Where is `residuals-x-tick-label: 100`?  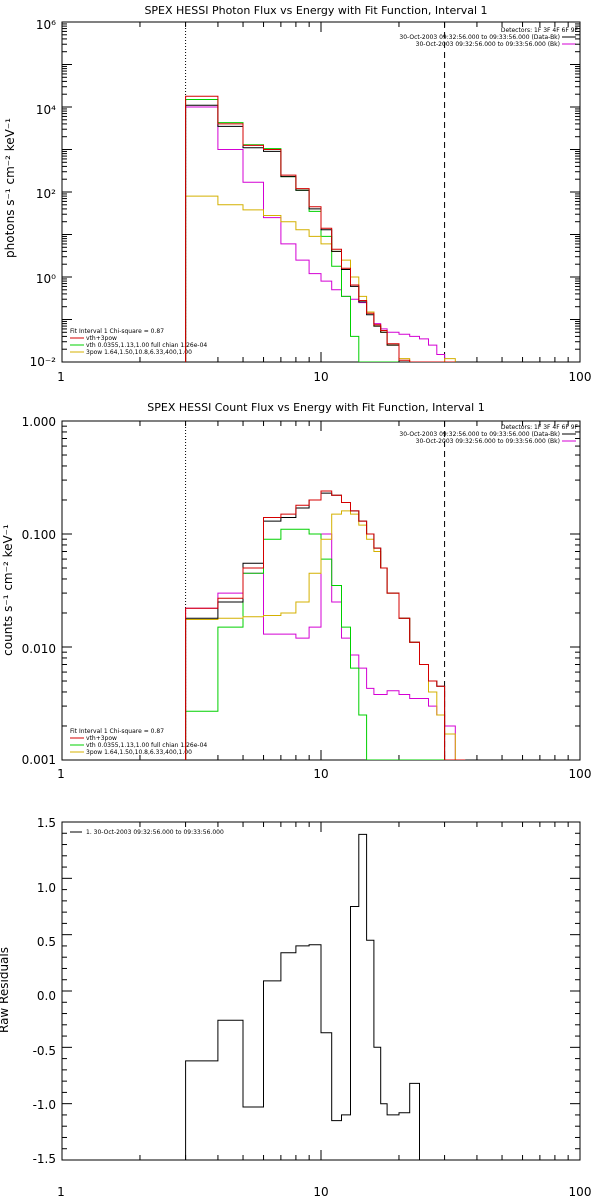 residuals-x-tick-label: 100 is located at coordinates (580, 1192).